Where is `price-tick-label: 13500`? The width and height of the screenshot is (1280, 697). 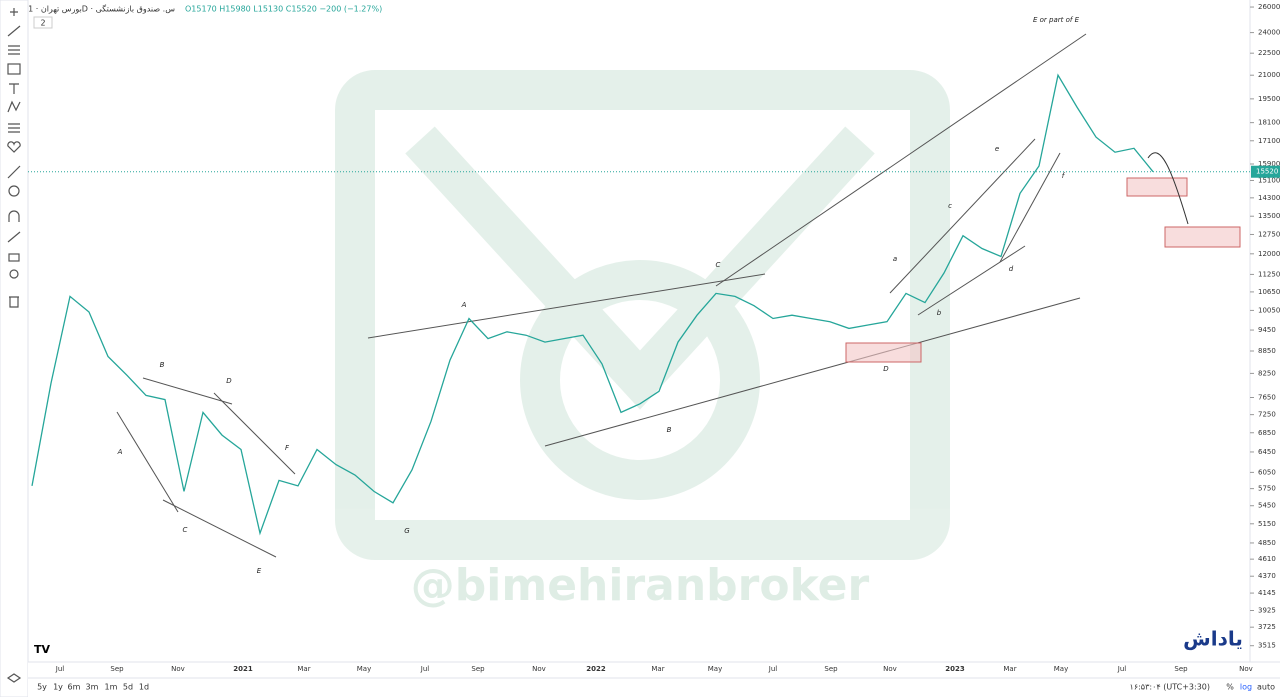
price-tick-label: 13500 is located at coordinates (1269, 216).